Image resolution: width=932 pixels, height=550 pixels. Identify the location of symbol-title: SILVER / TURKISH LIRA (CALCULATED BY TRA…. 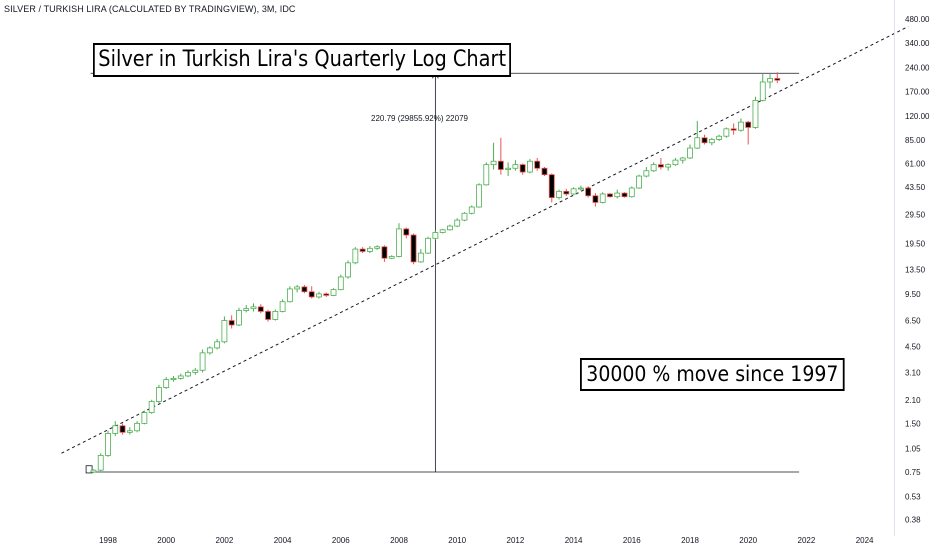
(150, 9).